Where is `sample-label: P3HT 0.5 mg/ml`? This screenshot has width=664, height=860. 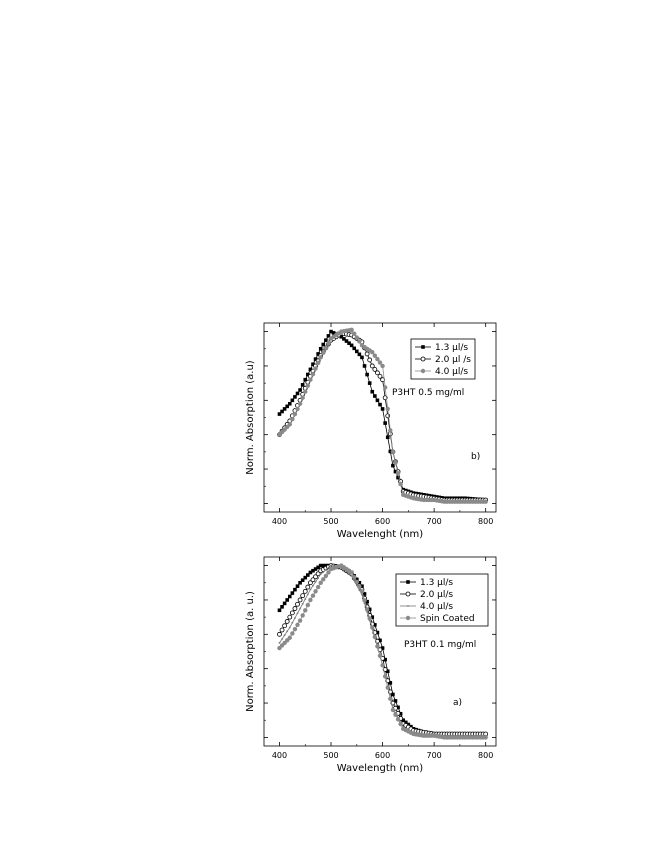
sample-label: P3HT 0.5 mg/ml is located at coordinates (428, 393).